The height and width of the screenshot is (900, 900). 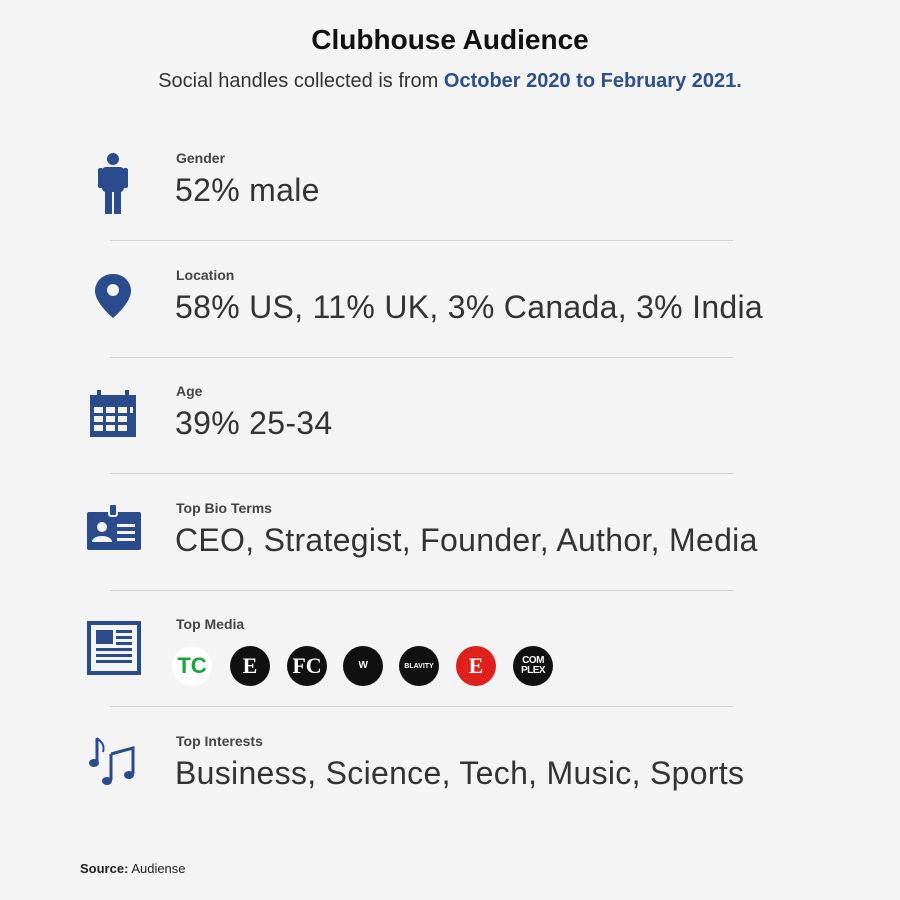 What do you see at coordinates (112, 761) in the screenshot?
I see `music-icon` at bounding box center [112, 761].